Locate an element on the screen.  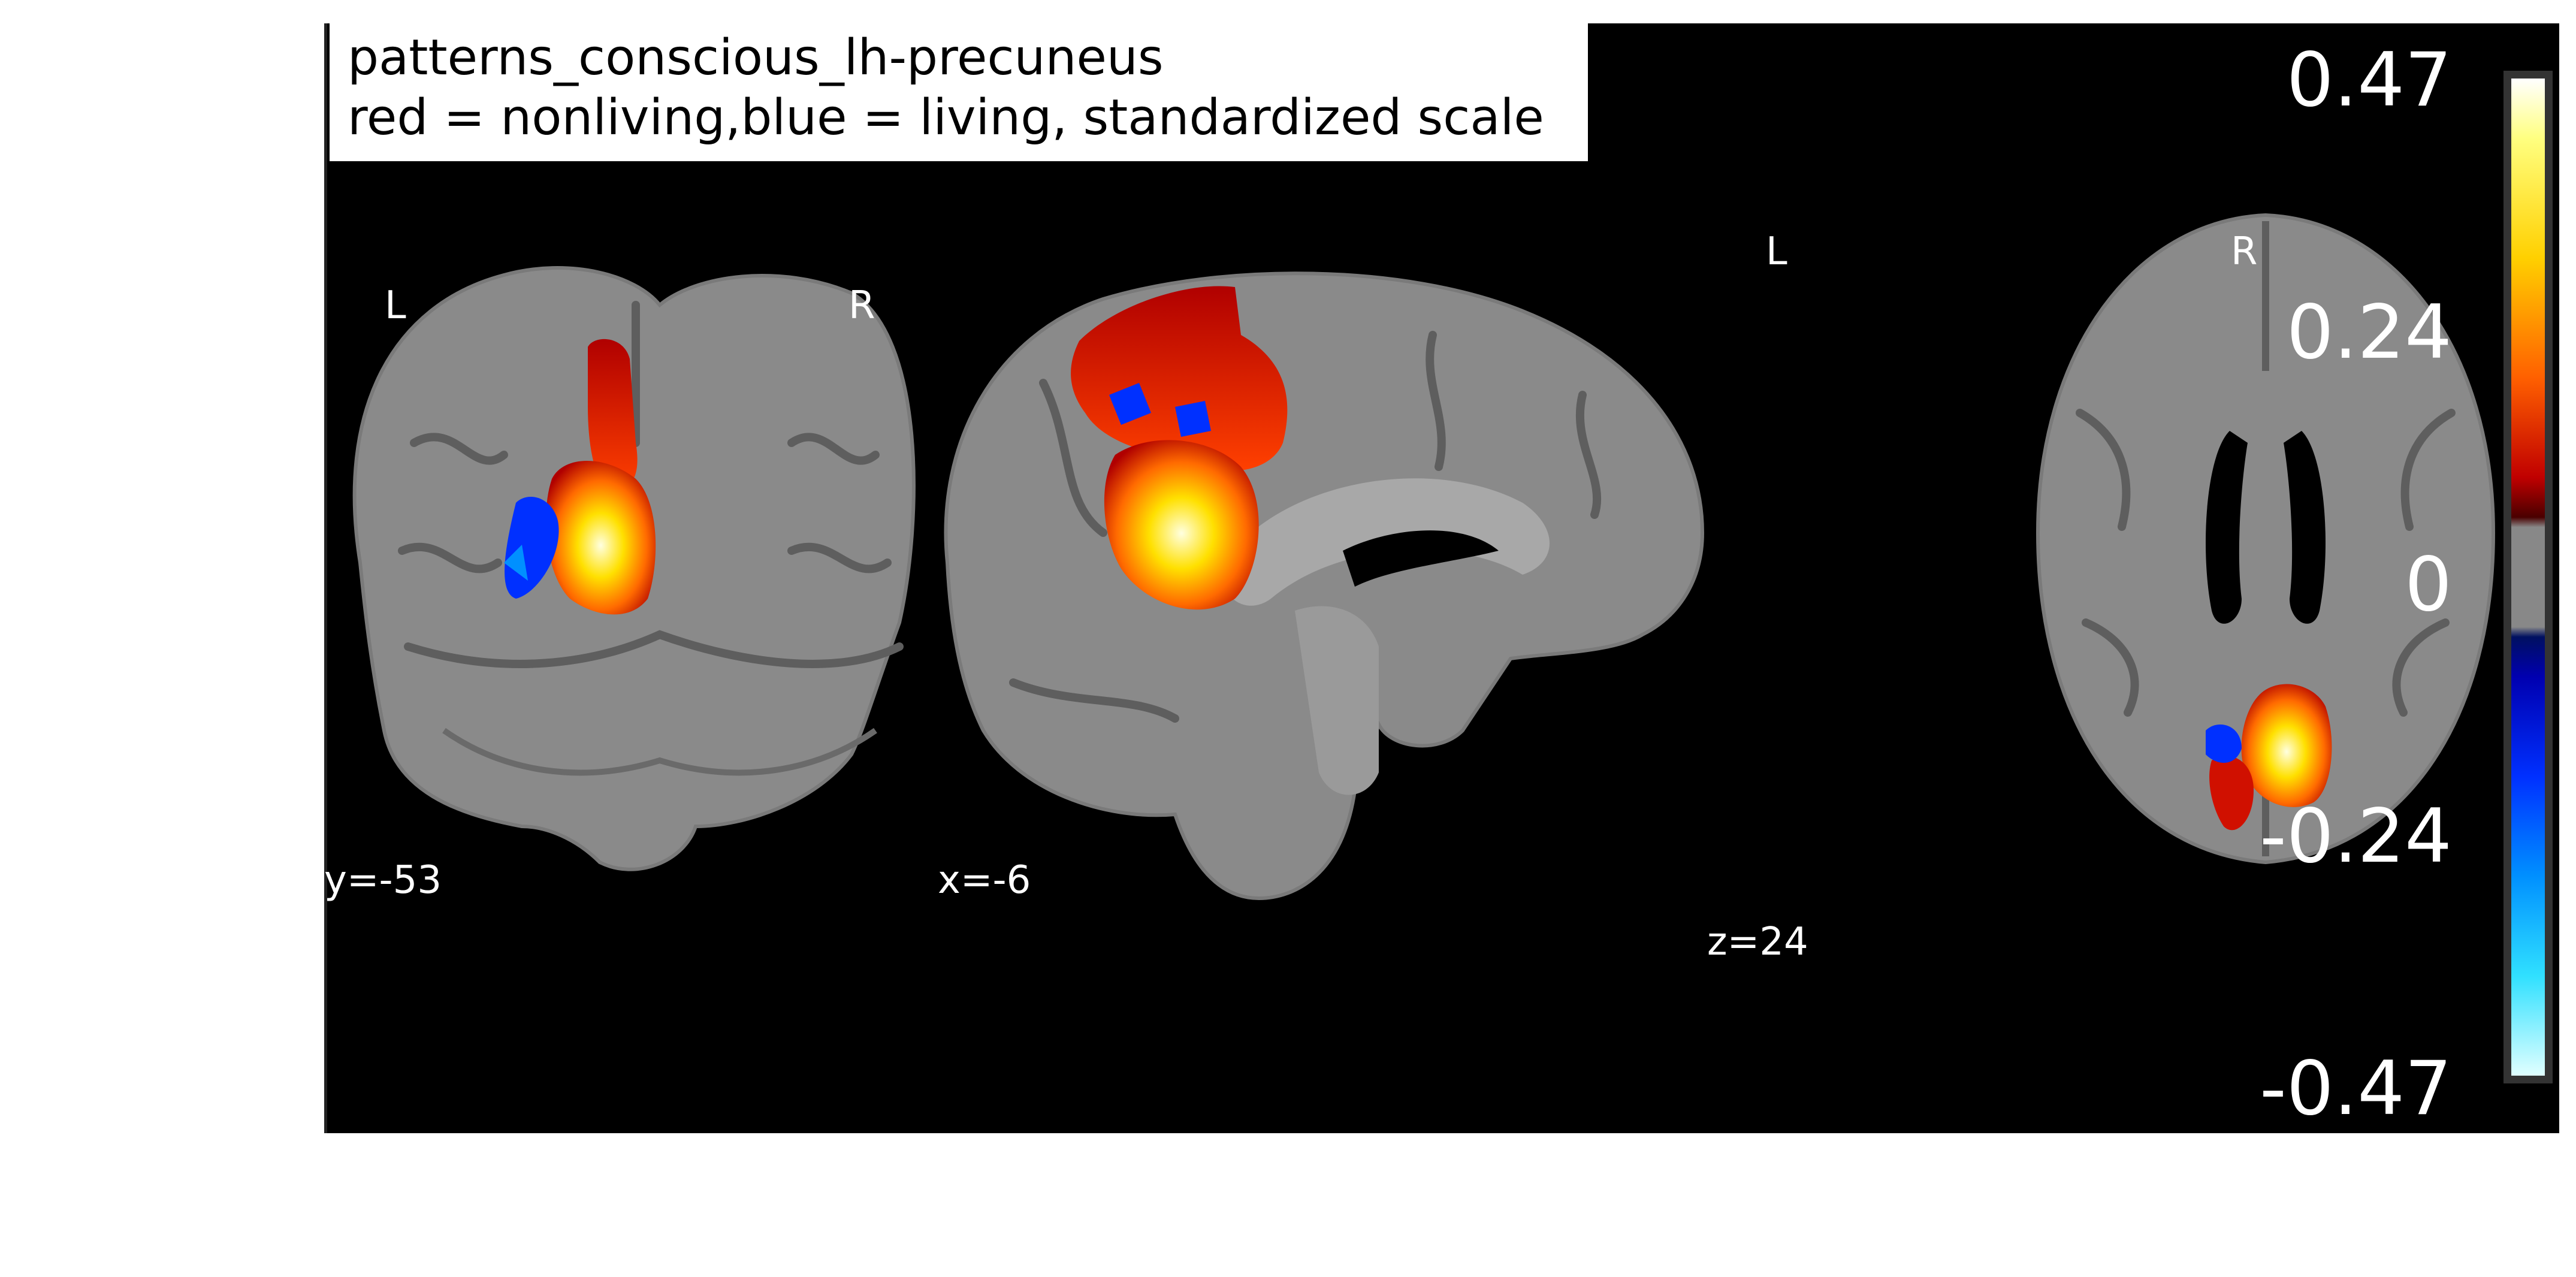
coronal-coord-label: y=-53 is located at coordinates (383, 880).